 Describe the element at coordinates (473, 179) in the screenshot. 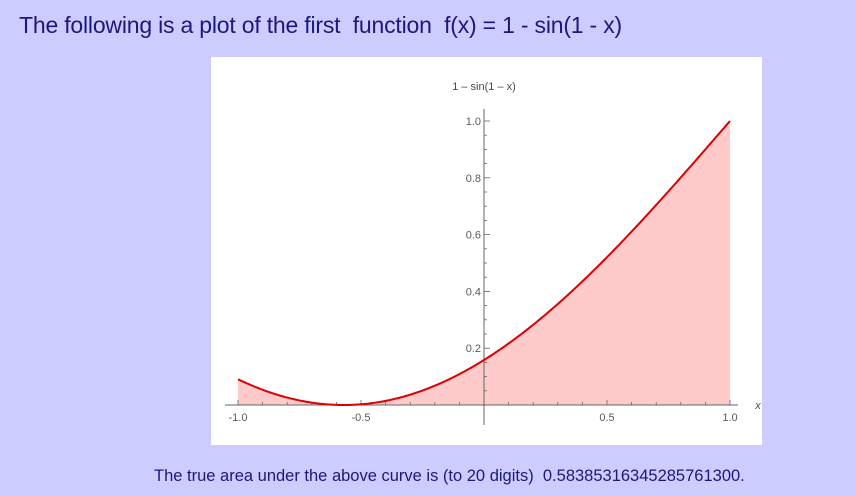

I see `y-tick-label: 0.8` at that location.